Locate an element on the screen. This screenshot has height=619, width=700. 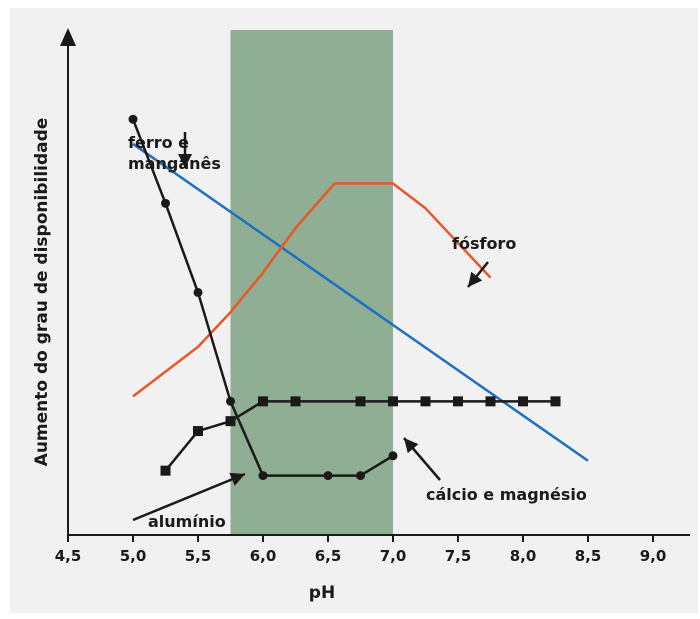
x-tick-label: 4,5 is located at coordinates (68, 556).